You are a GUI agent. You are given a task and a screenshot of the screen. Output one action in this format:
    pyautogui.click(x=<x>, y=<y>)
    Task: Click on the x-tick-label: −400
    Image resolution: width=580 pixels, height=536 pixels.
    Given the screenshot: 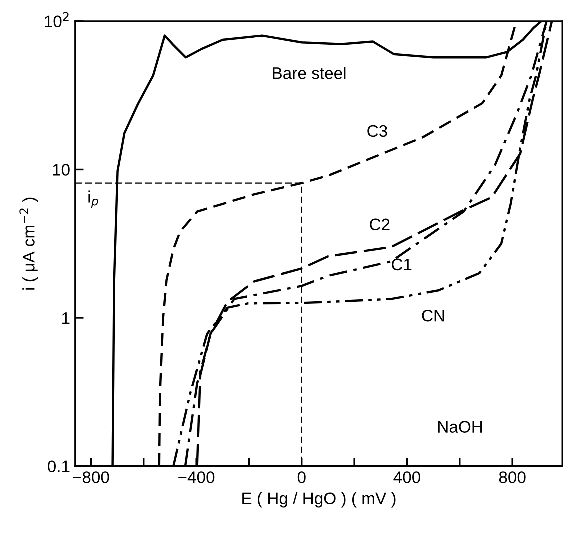 What is the action you would take?
    pyautogui.click(x=196, y=478)
    